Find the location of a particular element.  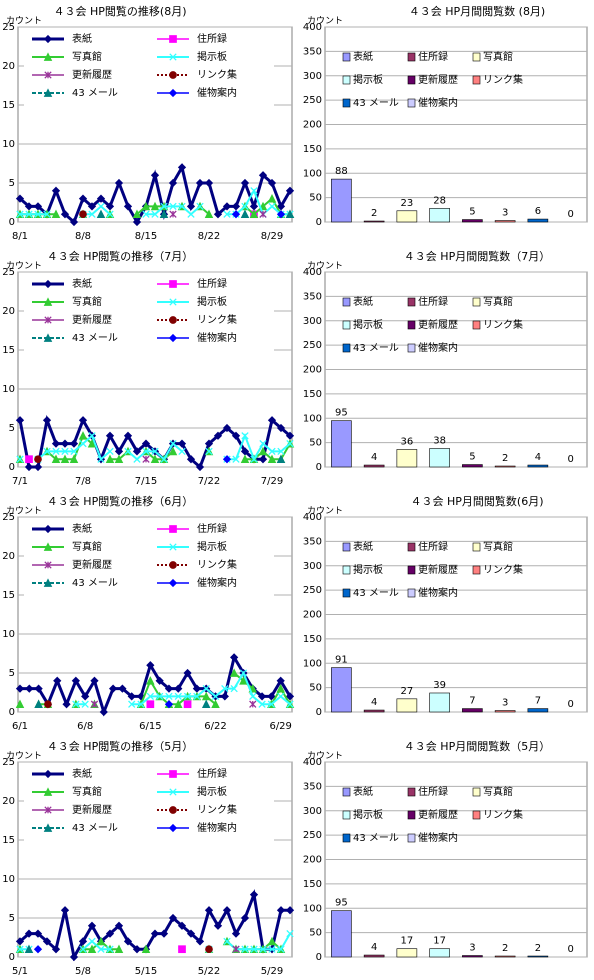

y-tick-label: 5 is located at coordinates (12, 673).